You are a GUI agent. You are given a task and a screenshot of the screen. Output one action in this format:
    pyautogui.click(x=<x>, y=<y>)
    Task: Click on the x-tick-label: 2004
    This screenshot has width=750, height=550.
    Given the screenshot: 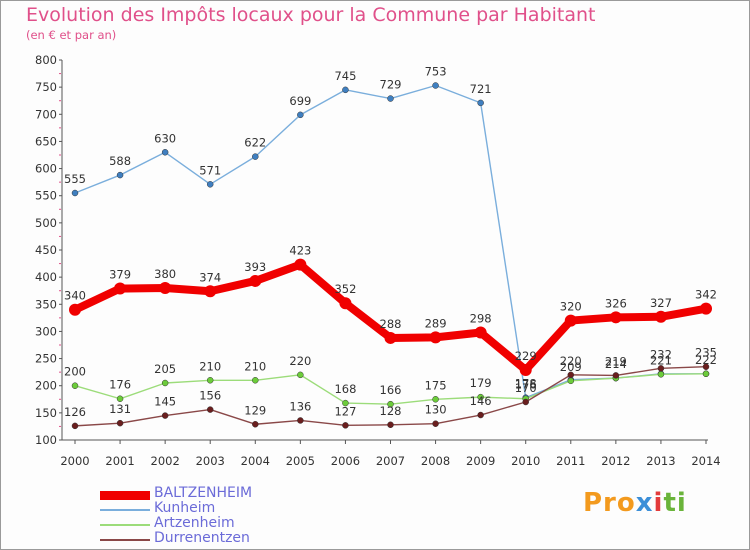 What is the action you would take?
    pyautogui.click(x=255, y=461)
    